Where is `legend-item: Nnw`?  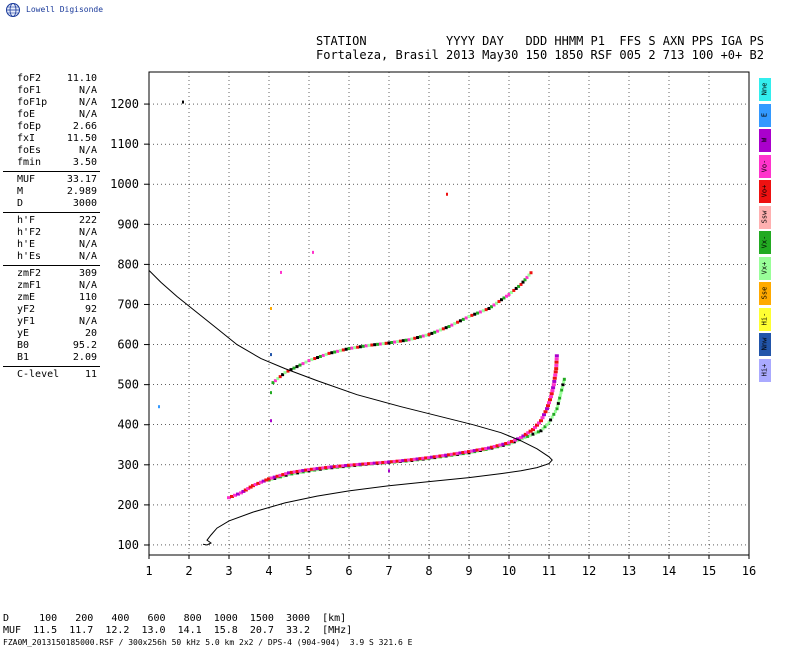 legend-item: Nnw is located at coordinates (765, 344).